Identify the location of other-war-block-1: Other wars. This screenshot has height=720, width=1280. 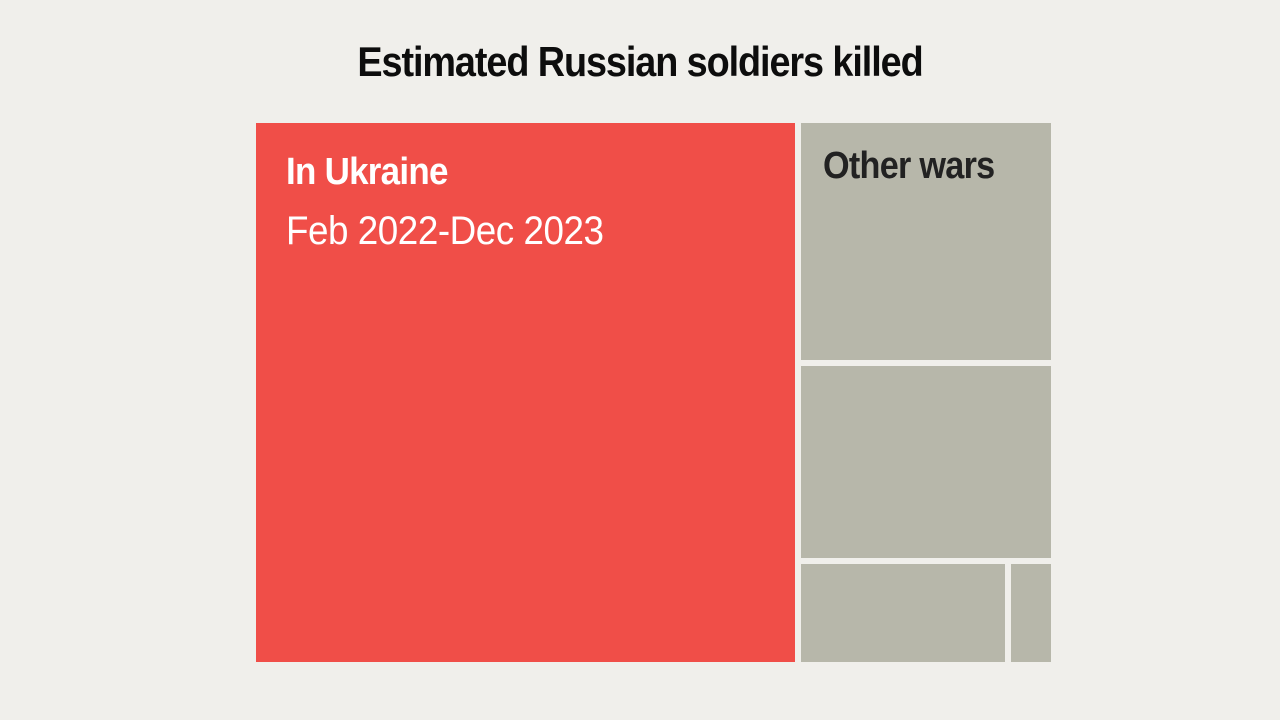
(926, 241).